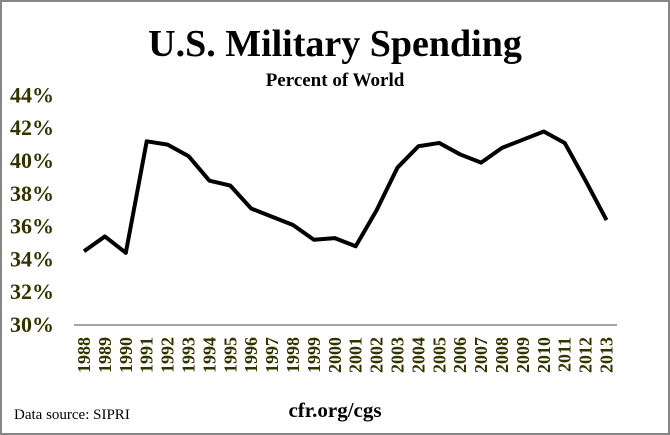 The height and width of the screenshot is (435, 670). I want to click on x-tick-label: 2006, so click(460, 355).